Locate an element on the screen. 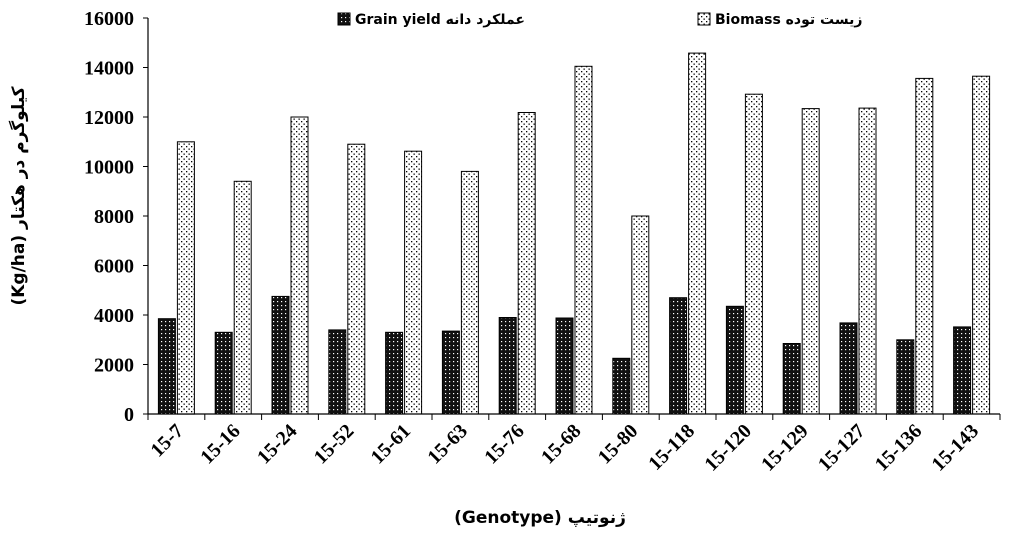 The width and height of the screenshot is (1015, 547). y-tick-label-8000: 8000 is located at coordinates (114, 217).